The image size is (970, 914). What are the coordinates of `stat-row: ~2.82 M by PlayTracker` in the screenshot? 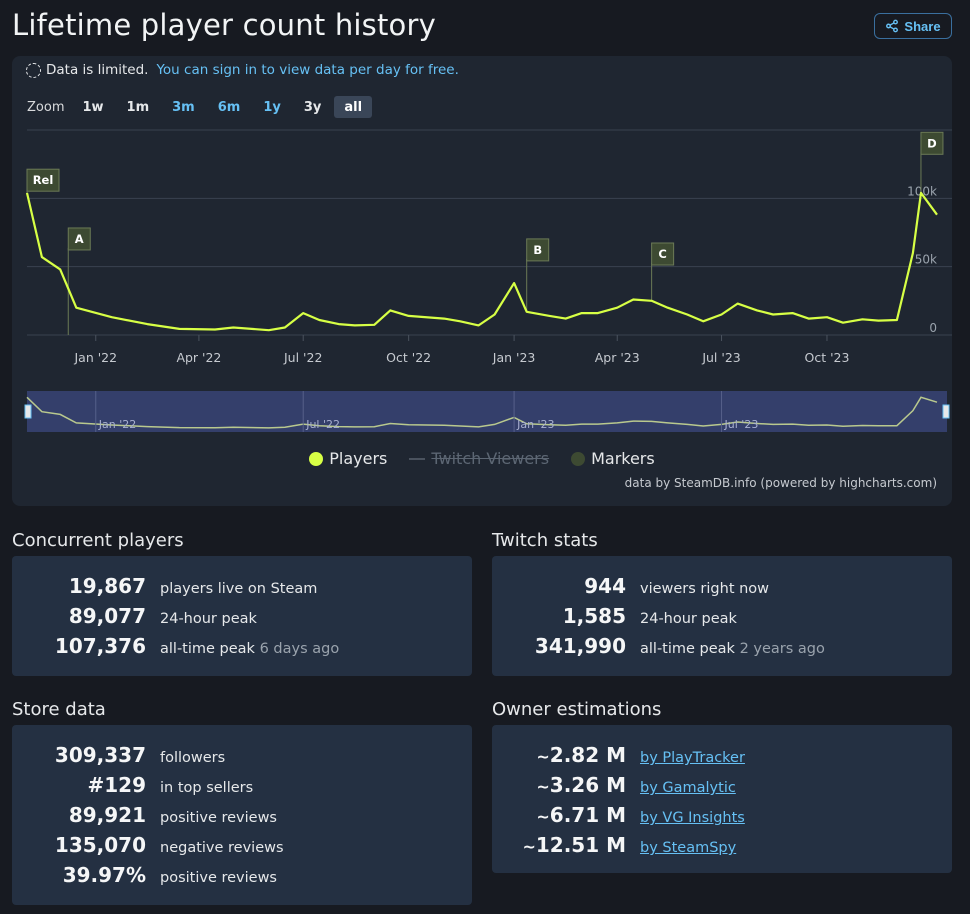 It's located at (722, 758).